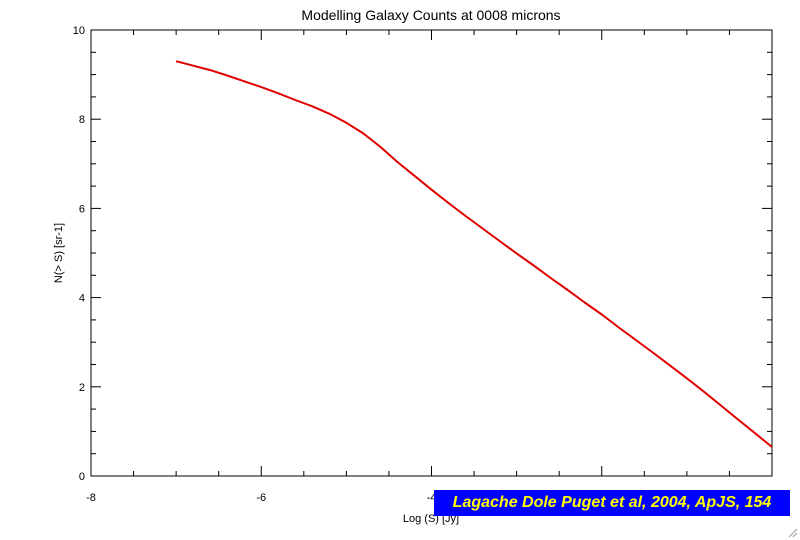 This screenshot has width=800, height=540. I want to click on x-tick-label: -6, so click(261, 498).